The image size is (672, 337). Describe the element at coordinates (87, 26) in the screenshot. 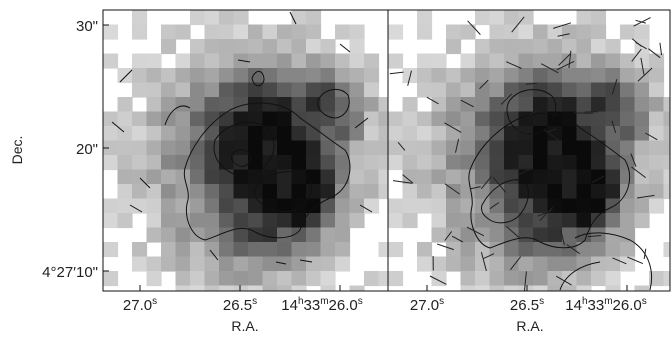

I see `y-tick-label-30: 30"` at that location.